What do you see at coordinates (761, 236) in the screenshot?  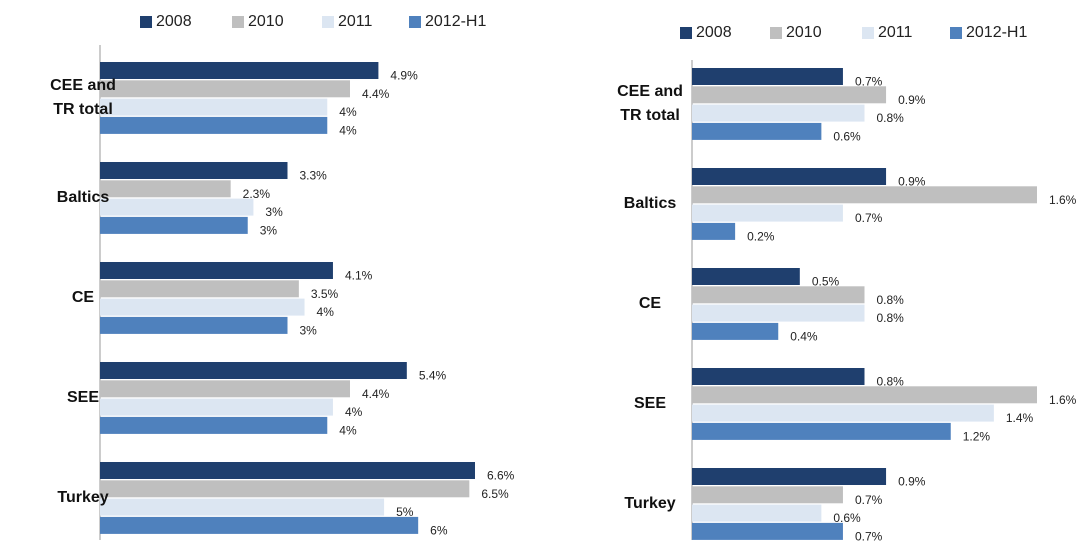 I see `value-label: 0.2%` at bounding box center [761, 236].